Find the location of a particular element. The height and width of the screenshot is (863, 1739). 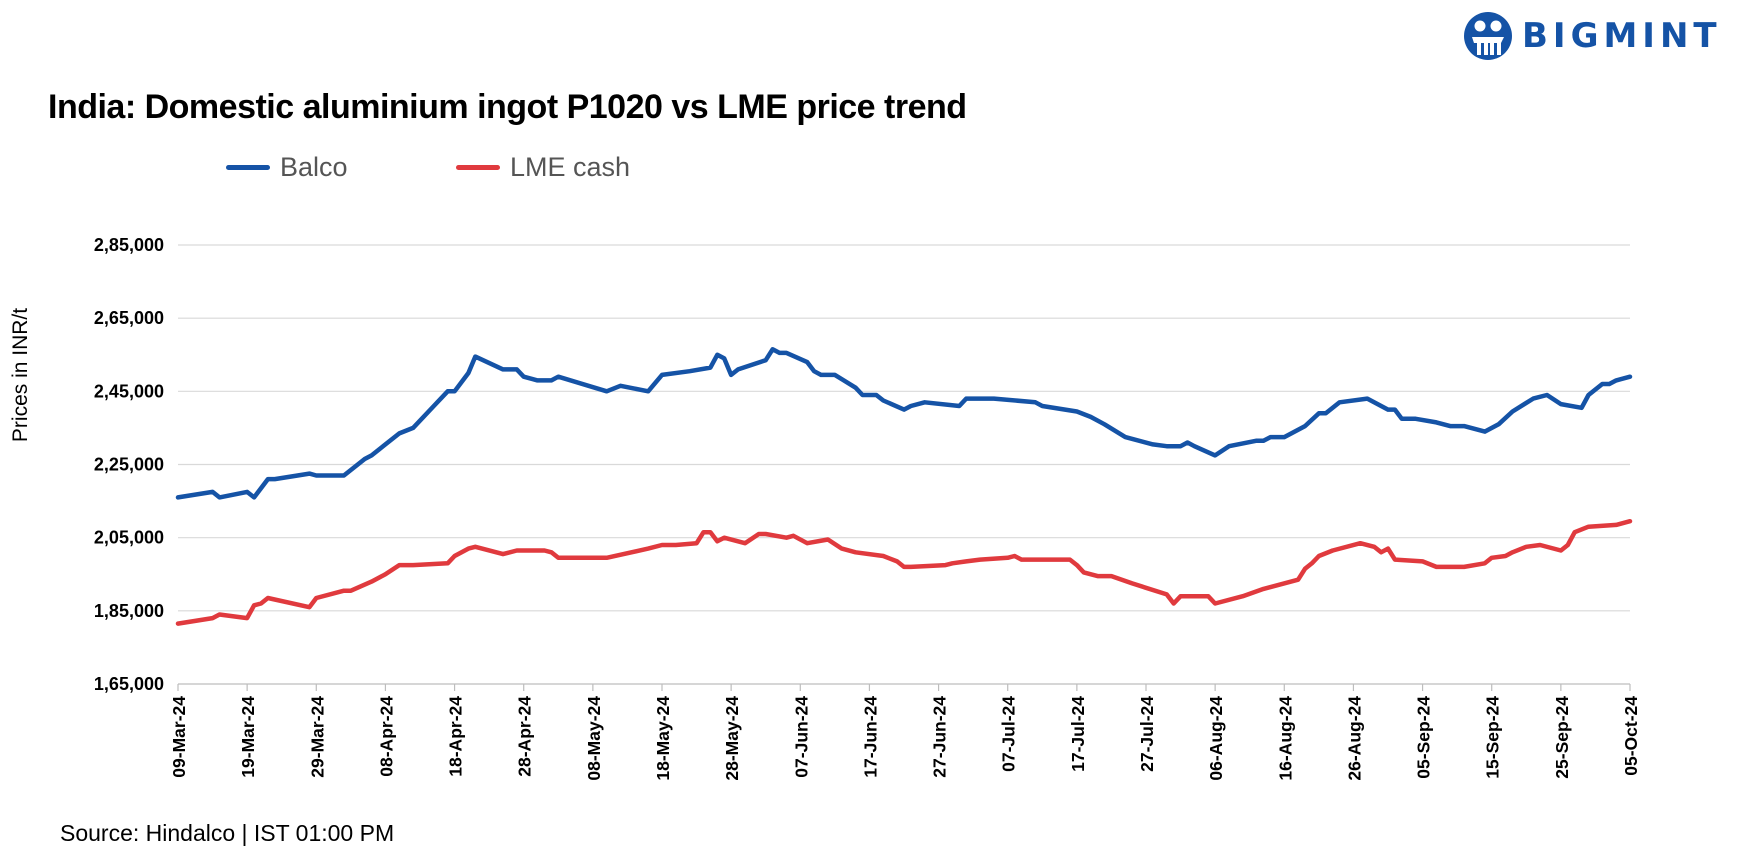

x-tick-label: 18-May-24 is located at coordinates (663, 738).